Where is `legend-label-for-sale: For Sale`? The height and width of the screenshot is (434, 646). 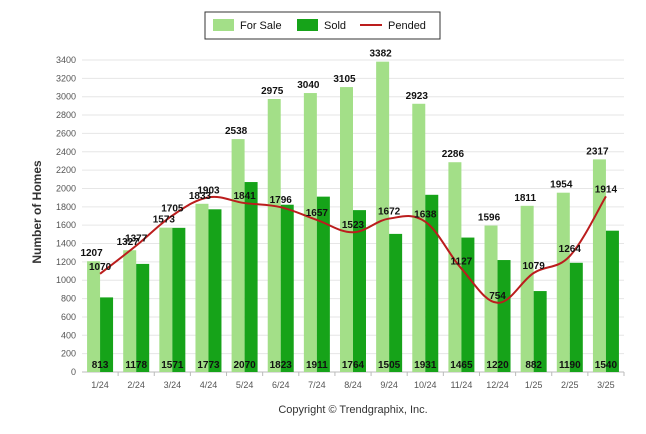
legend-label-for-sale: For Sale is located at coordinates (261, 26).